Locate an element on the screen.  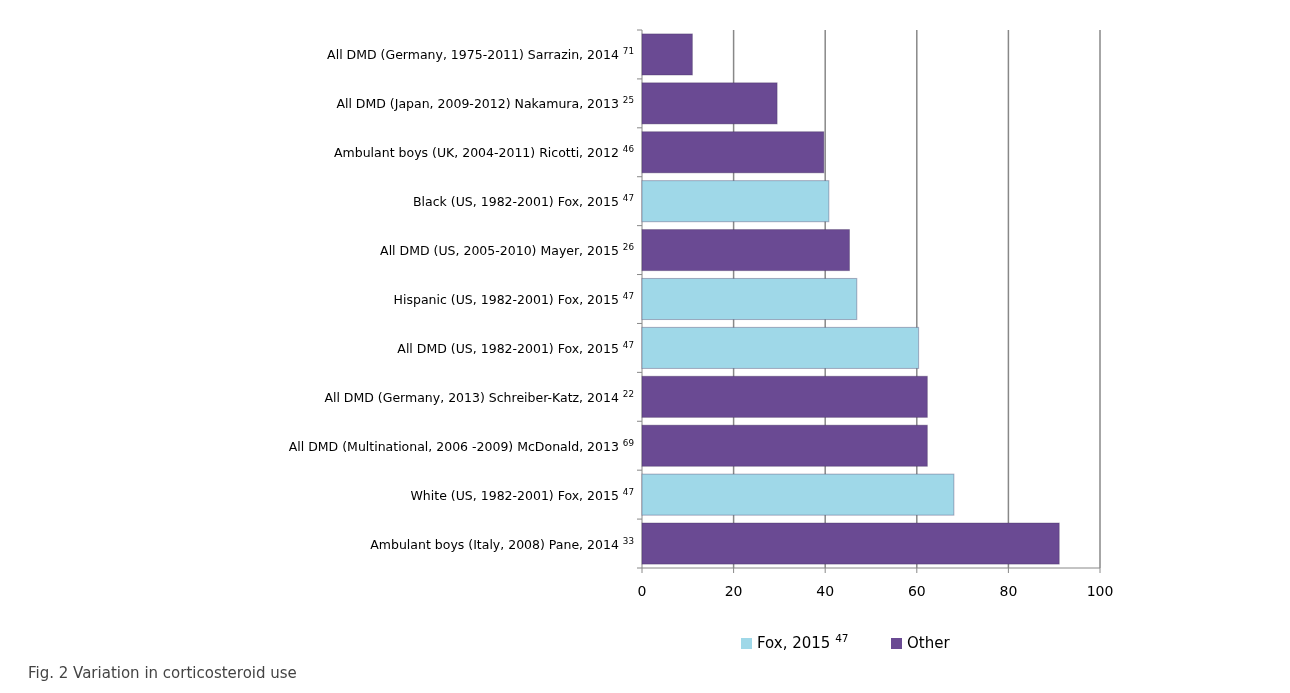
y-tick-label: All DMD (US, 2005-2010) Mayer, 2015 $^{26}$ is located at coordinates (507, 250).